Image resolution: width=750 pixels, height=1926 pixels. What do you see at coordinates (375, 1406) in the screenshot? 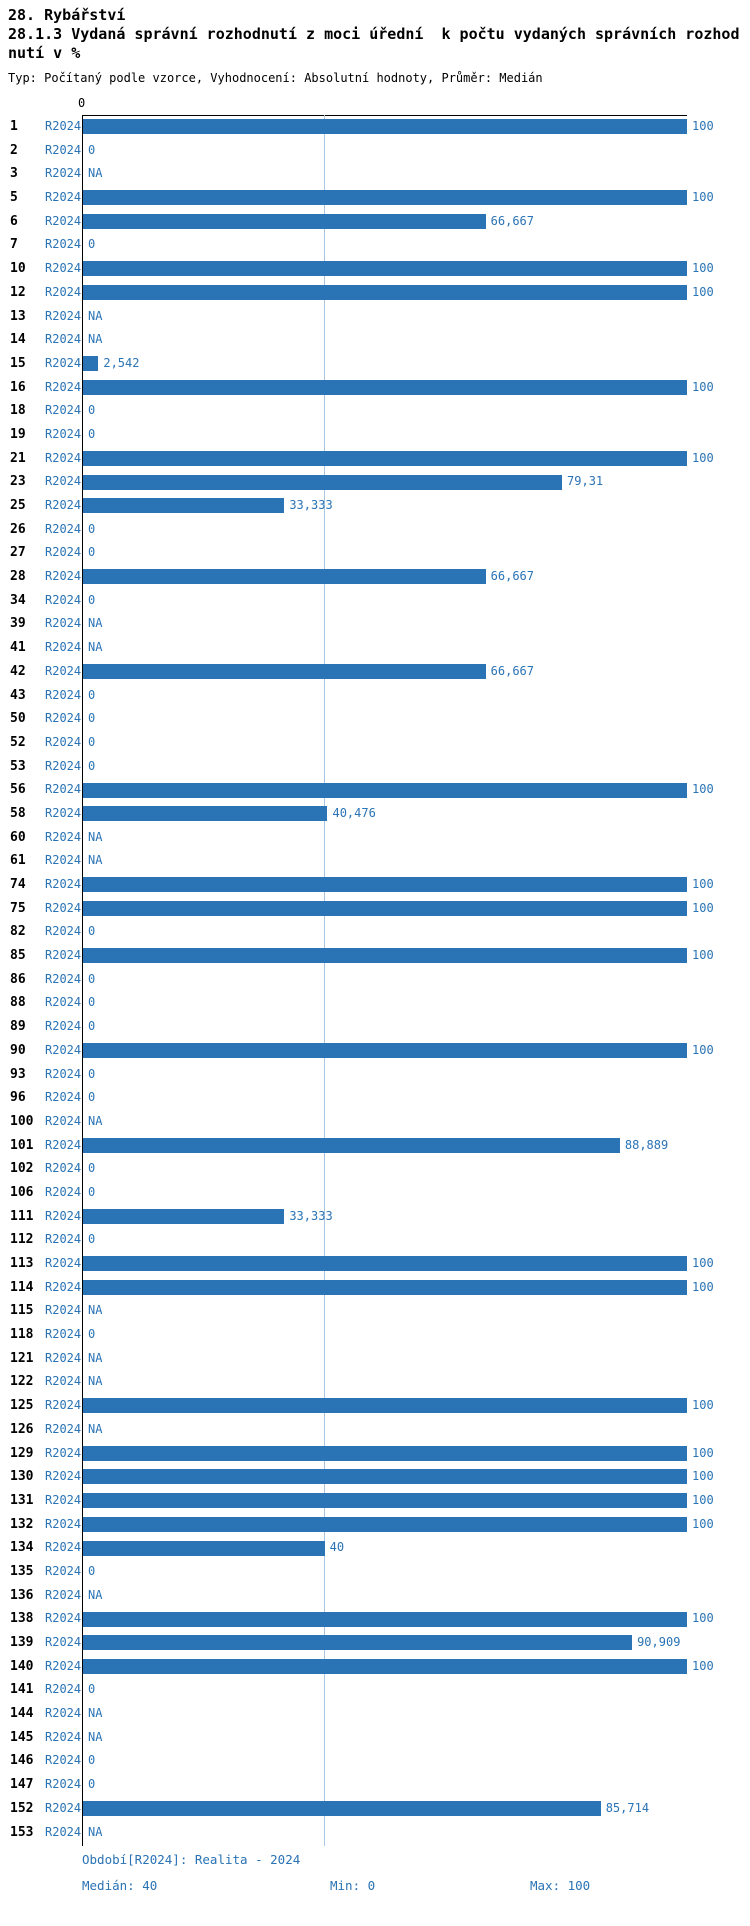
I see `chart-row: 125 R2024 100` at bounding box center [375, 1406].